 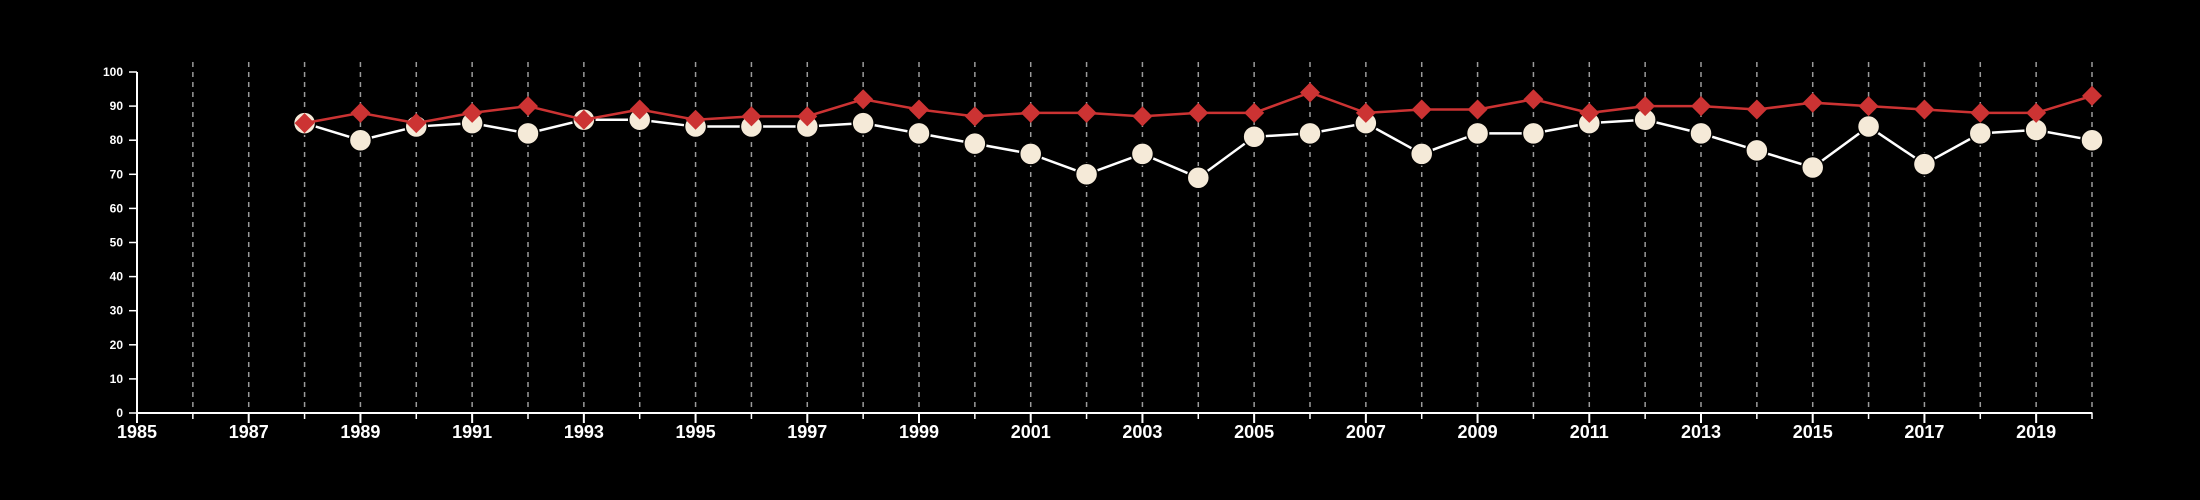 What do you see at coordinates (696, 432) in the screenshot?
I see `x-tick-label: 1995` at bounding box center [696, 432].